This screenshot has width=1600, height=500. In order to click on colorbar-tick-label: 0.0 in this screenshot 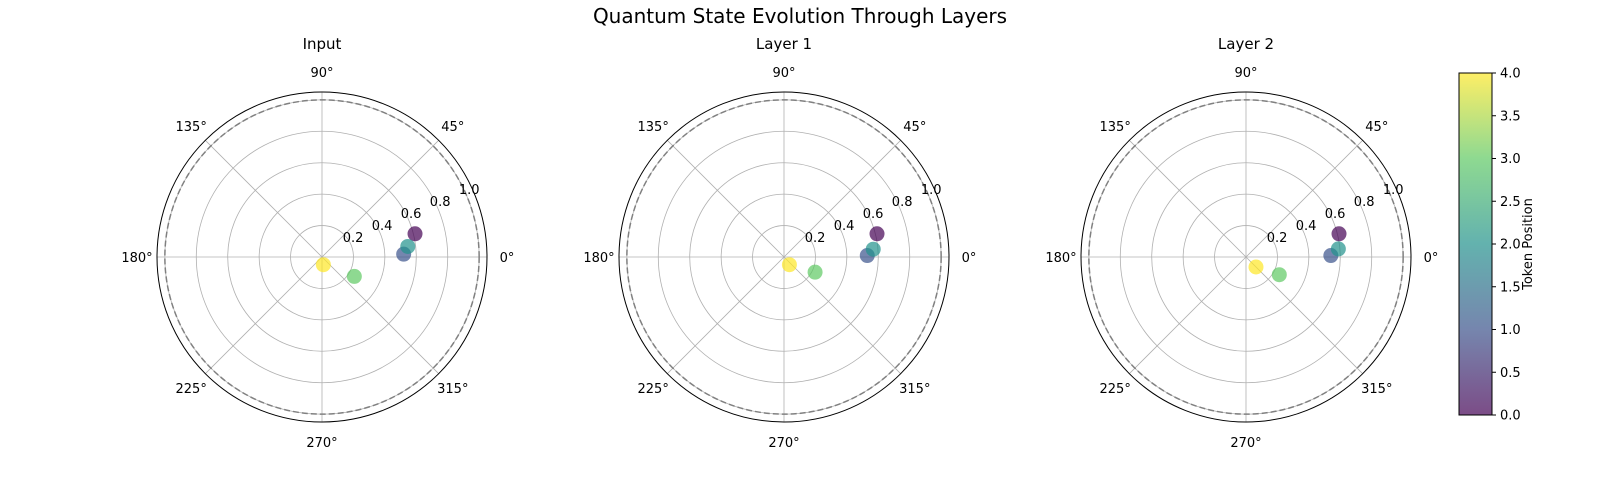, I will do `click(1510, 416)`.